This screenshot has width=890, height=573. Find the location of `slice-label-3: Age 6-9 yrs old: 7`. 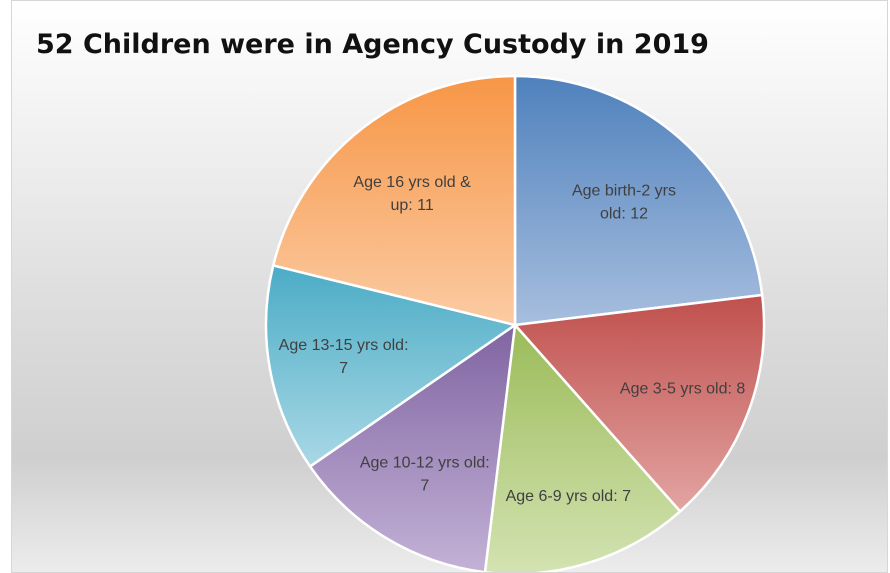

slice-label-3: Age 6-9 yrs old: 7 is located at coordinates (569, 496).